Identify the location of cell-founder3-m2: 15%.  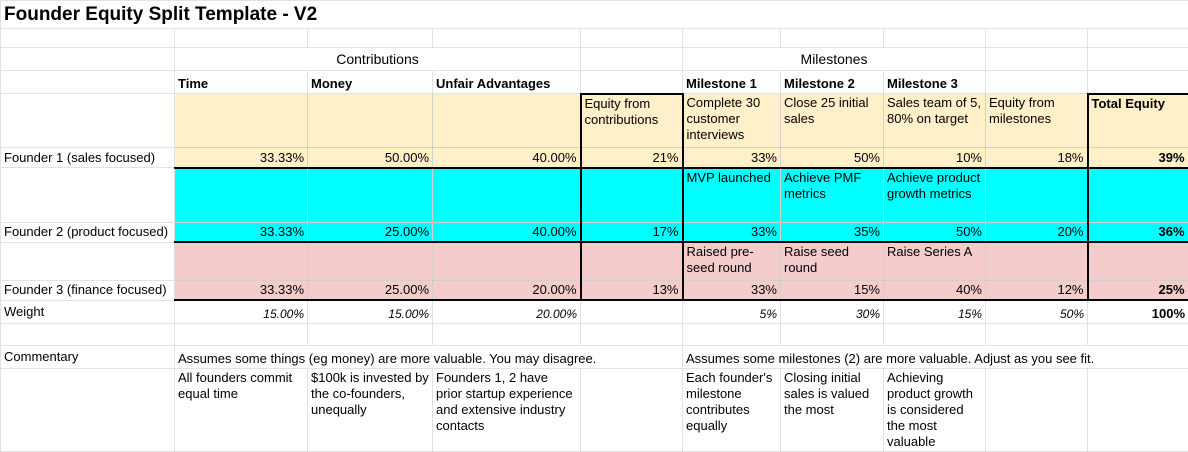
(832, 290).